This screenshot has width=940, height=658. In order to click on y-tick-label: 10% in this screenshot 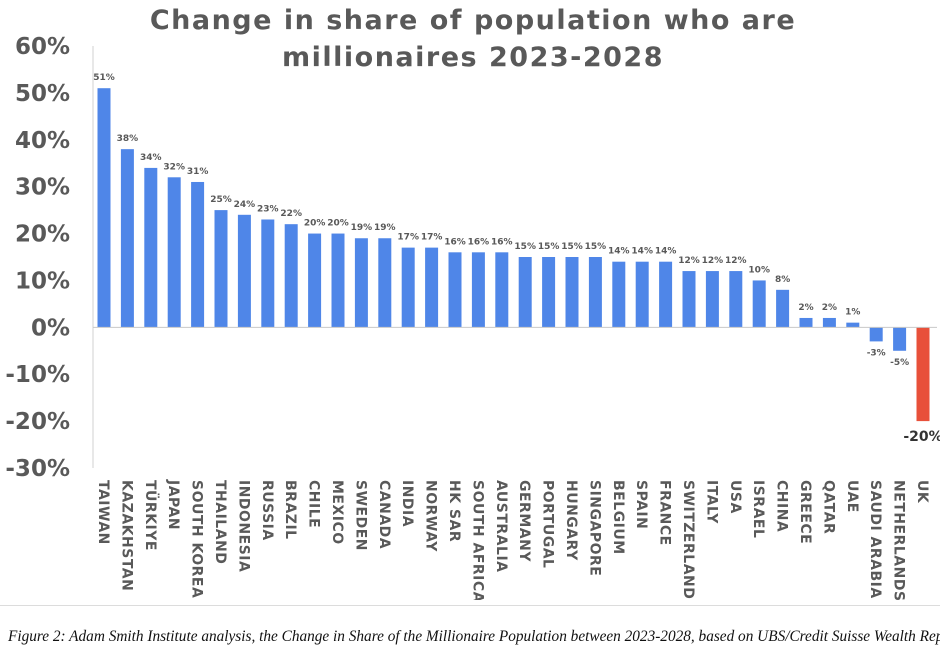, I will do `click(42, 281)`.